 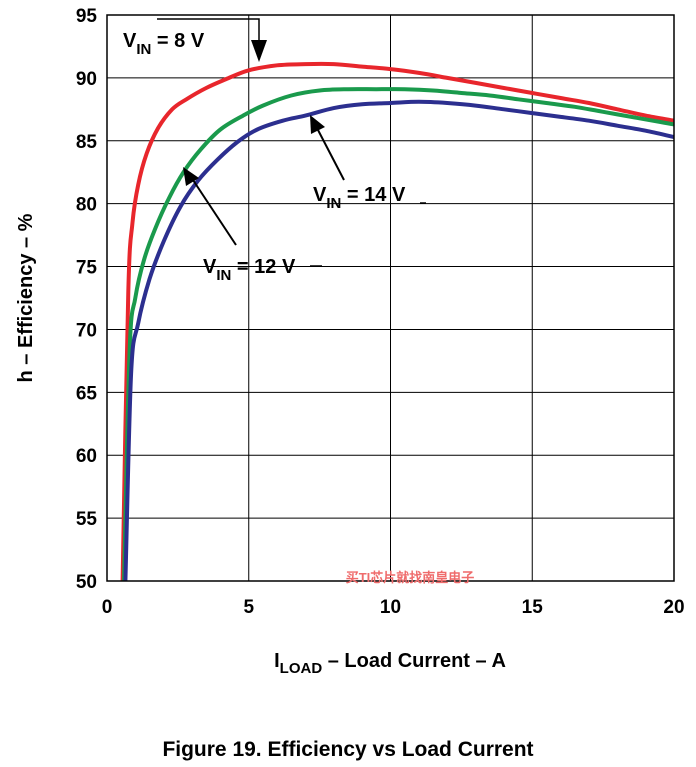 I want to click on x-axis-title-main: I, so click(x=277, y=661).